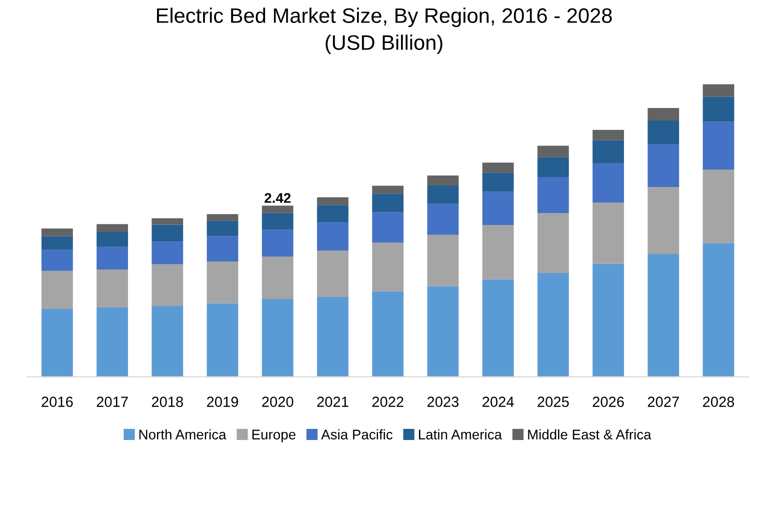  What do you see at coordinates (388, 401) in the screenshot?
I see `x-tick-label: 2022` at bounding box center [388, 401].